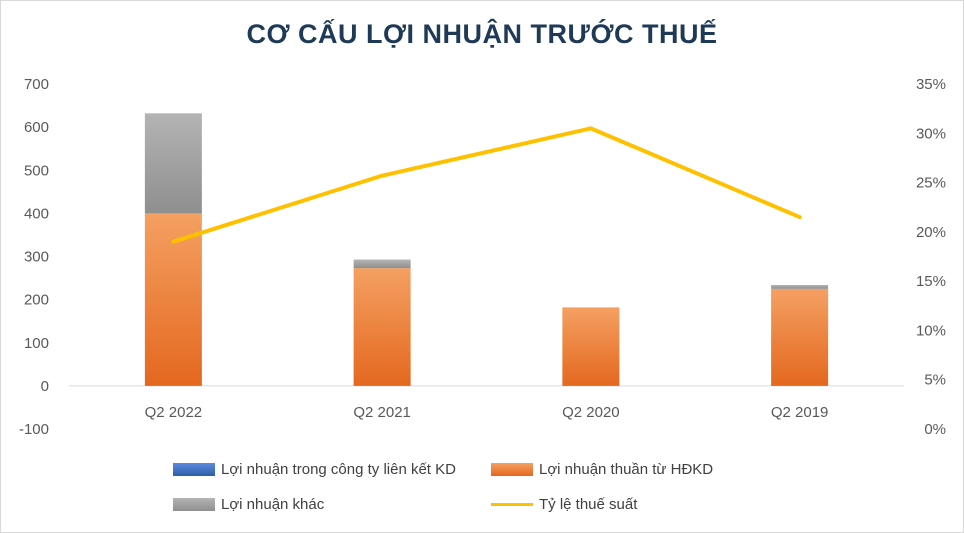 This screenshot has height=533, width=964. What do you see at coordinates (174, 412) in the screenshot?
I see `x-category-label: Q2 2022` at bounding box center [174, 412].